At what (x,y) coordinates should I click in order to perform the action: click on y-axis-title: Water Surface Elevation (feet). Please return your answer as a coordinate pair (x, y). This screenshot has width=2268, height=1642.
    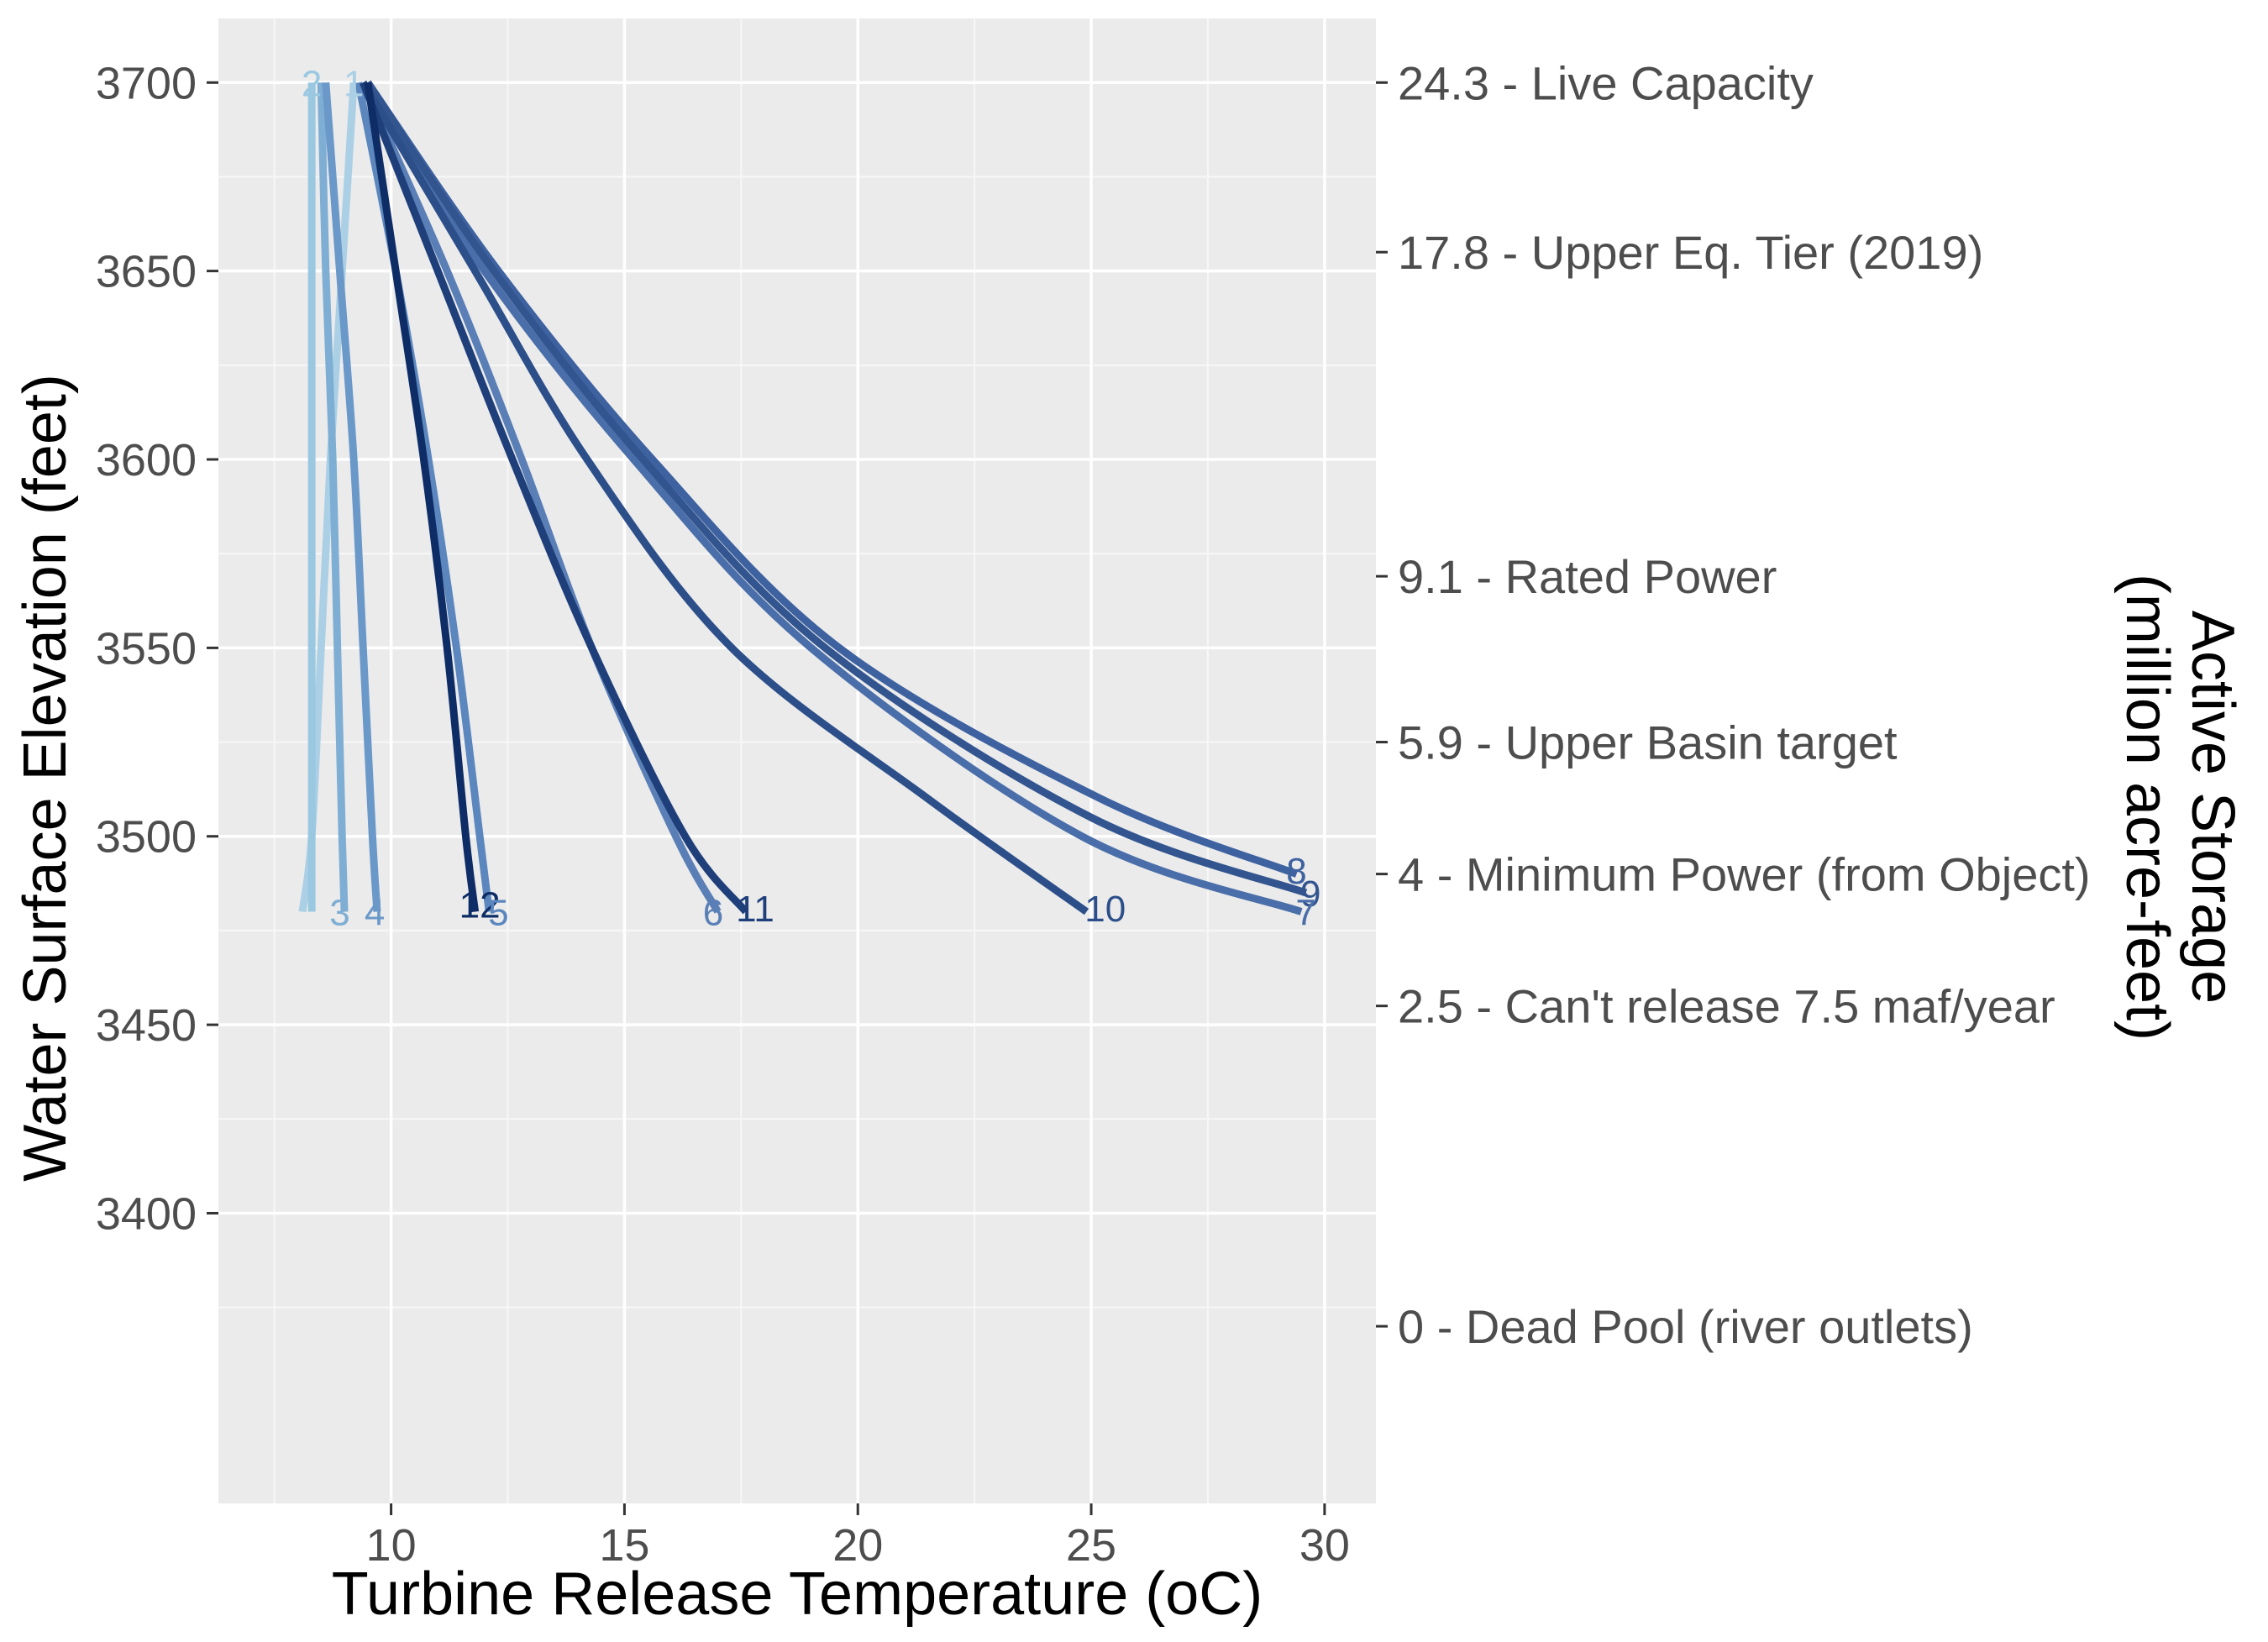
    Looking at the image, I should click on (45, 778).